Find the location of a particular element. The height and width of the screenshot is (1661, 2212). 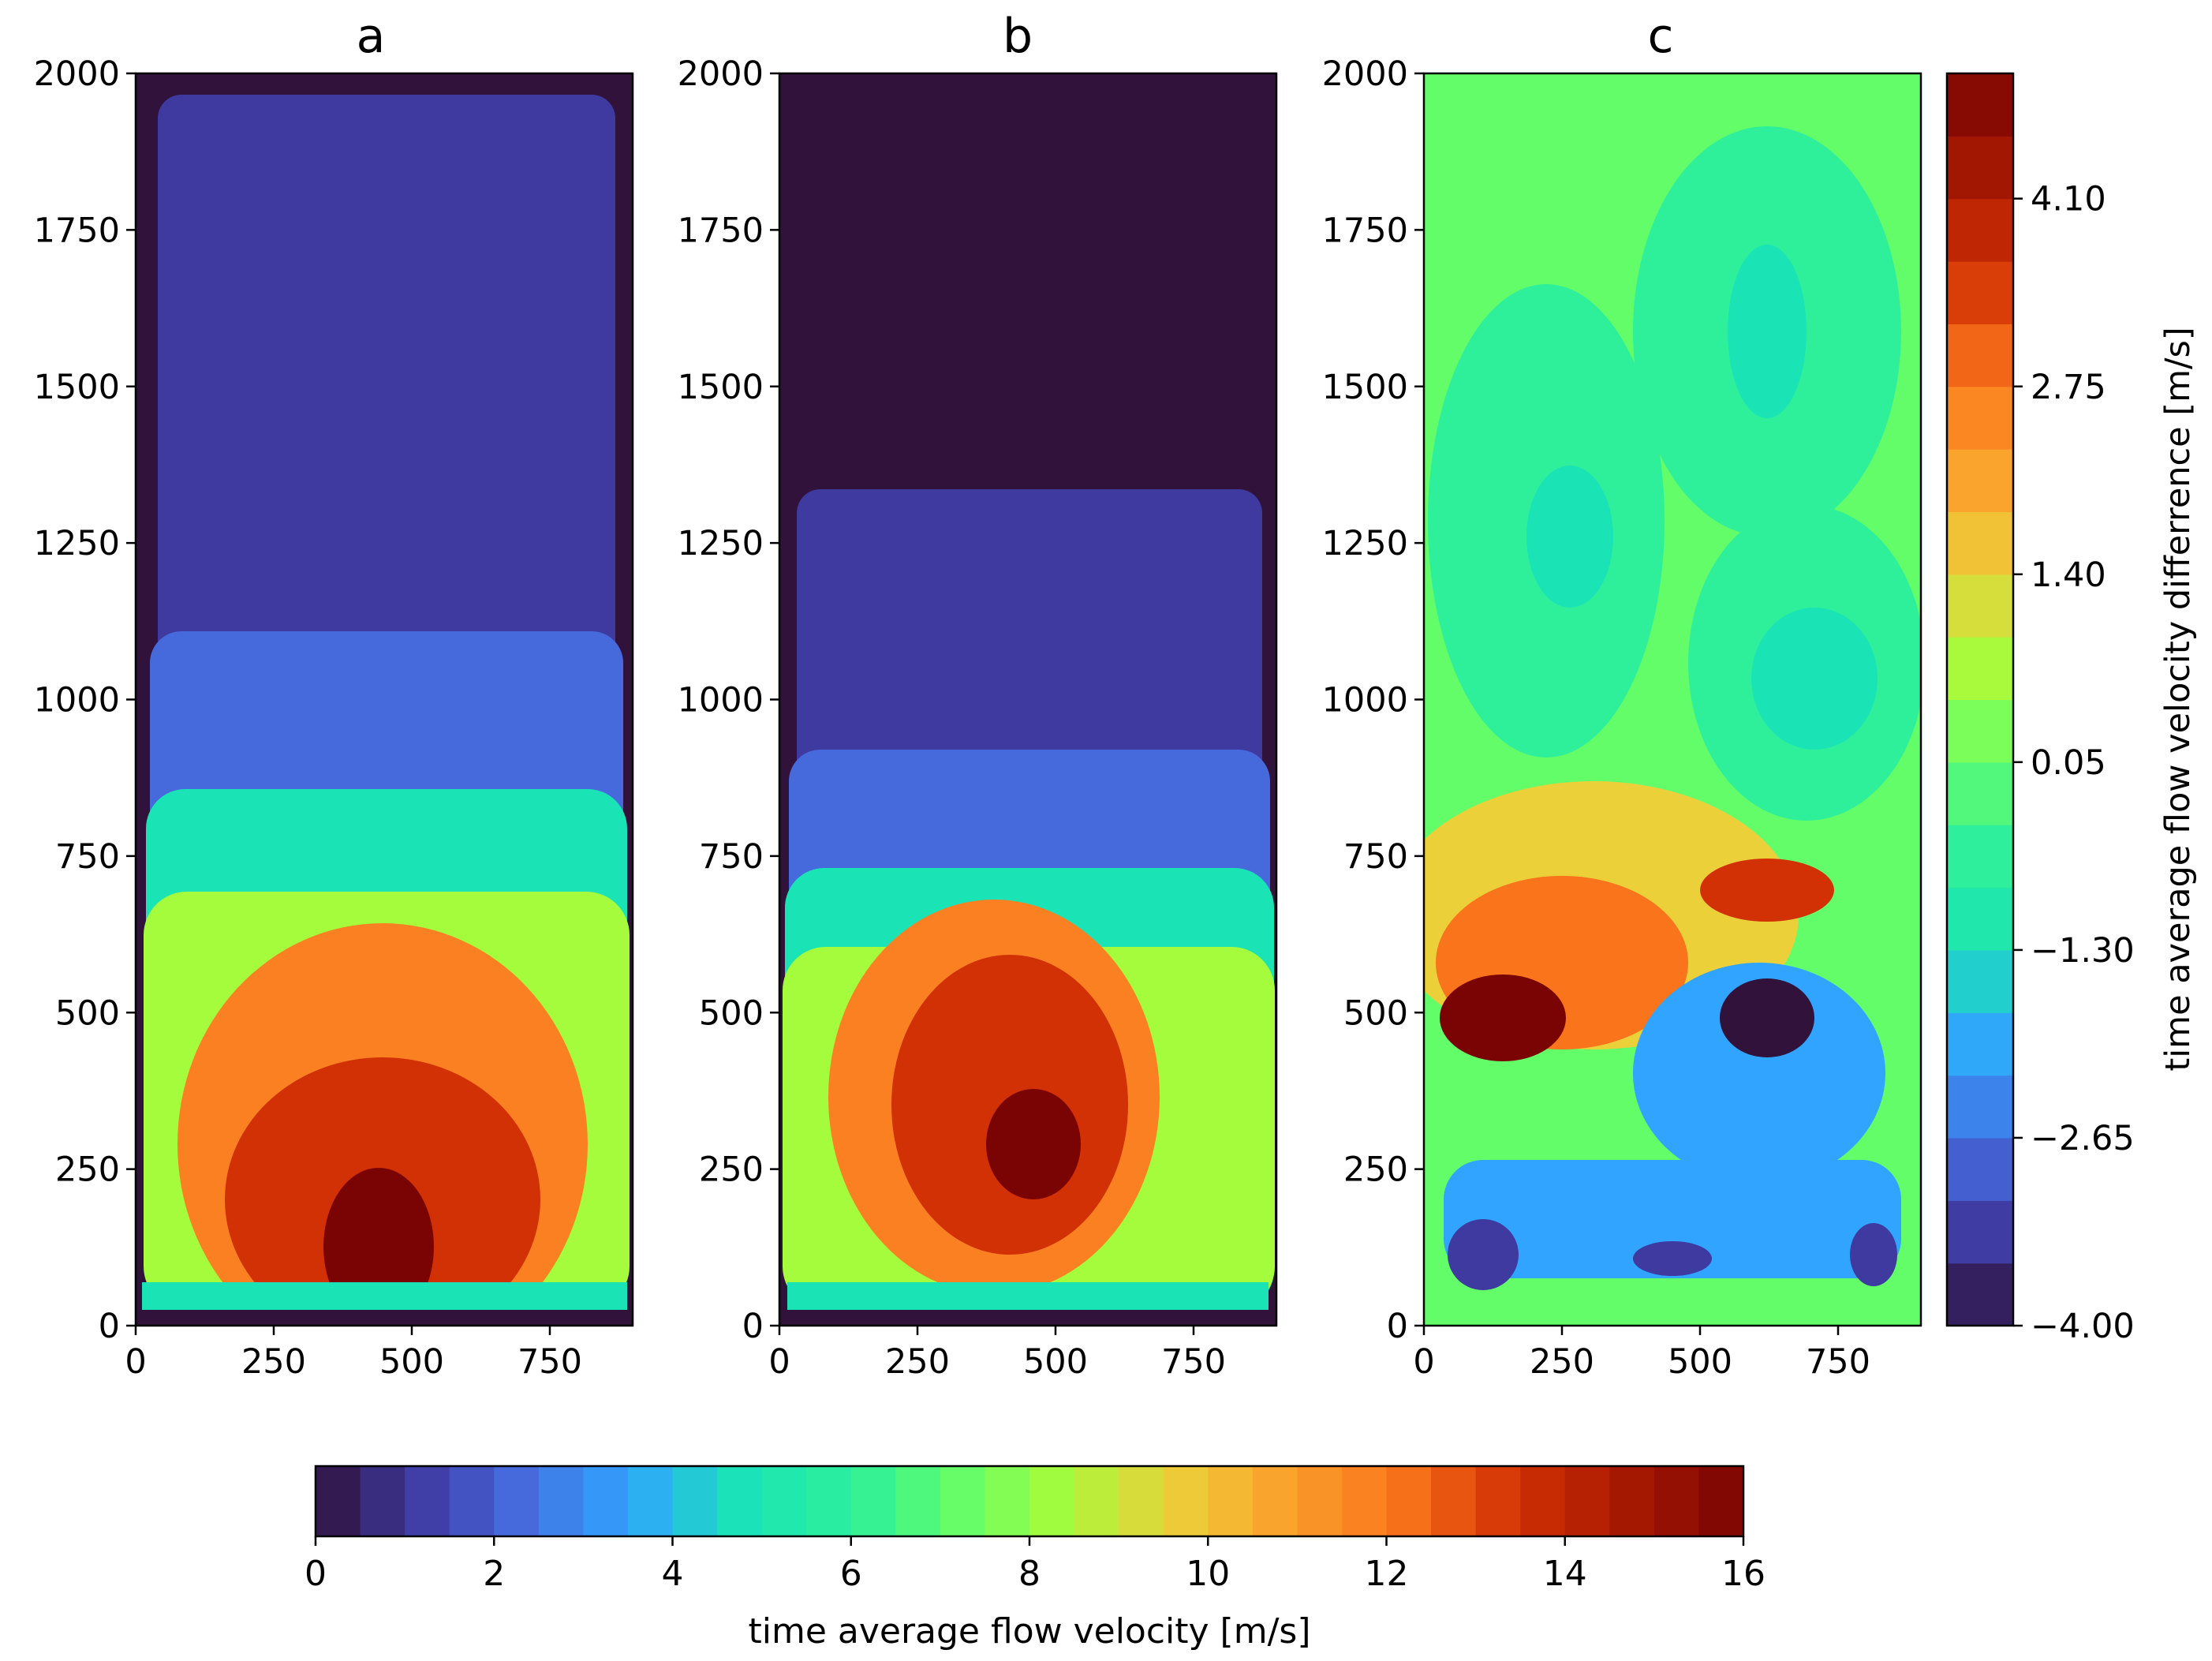

panel-title-c: c is located at coordinates (1661, 36).